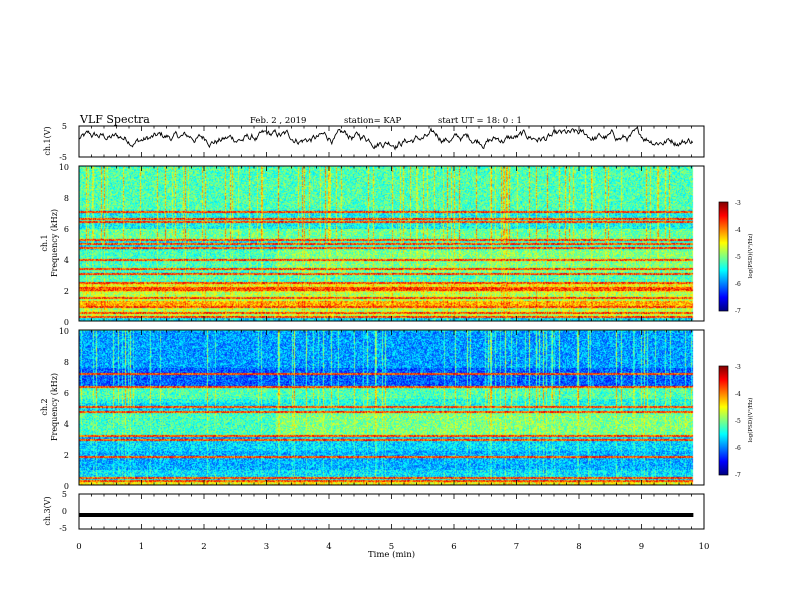  I want to click on ch2-ytick-4: 4, so click(66, 424).